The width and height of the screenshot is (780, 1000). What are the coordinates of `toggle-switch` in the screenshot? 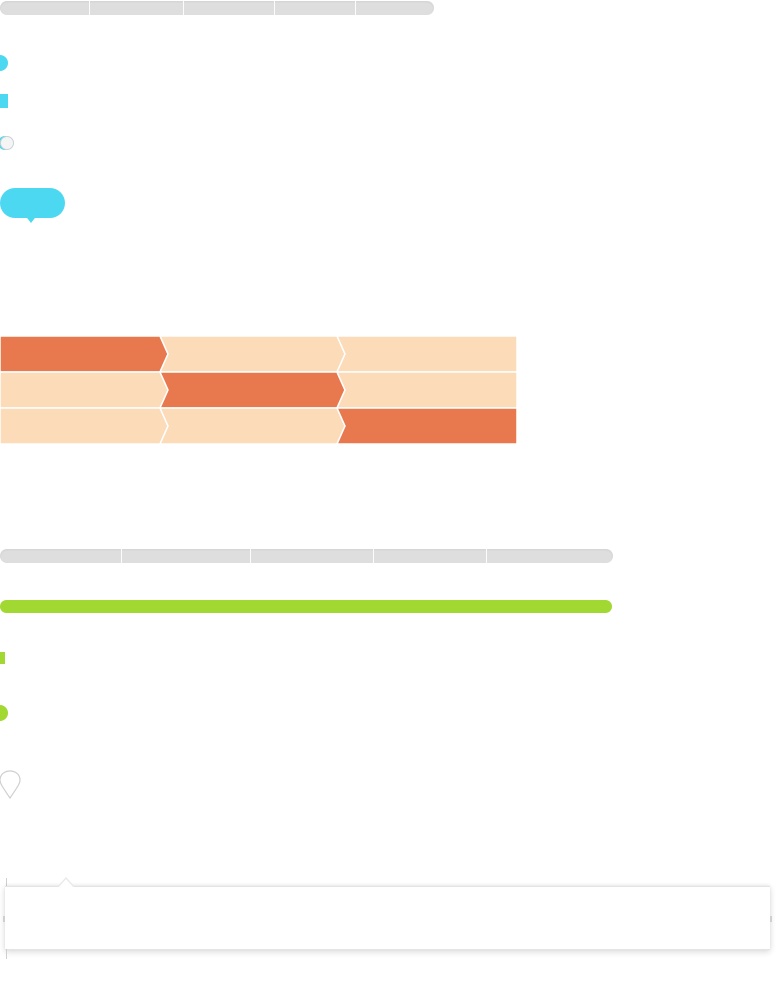 It's located at (9, 143).